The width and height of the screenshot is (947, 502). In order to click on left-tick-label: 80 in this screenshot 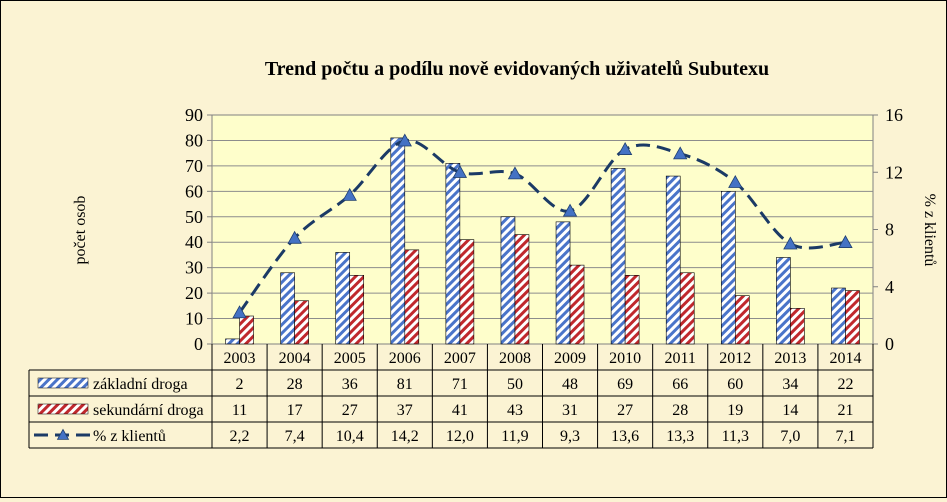, I will do `click(194, 140)`.